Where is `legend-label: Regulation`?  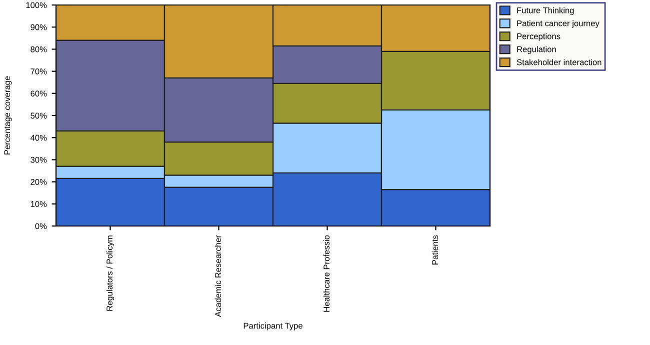 legend-label: Regulation is located at coordinates (536, 50).